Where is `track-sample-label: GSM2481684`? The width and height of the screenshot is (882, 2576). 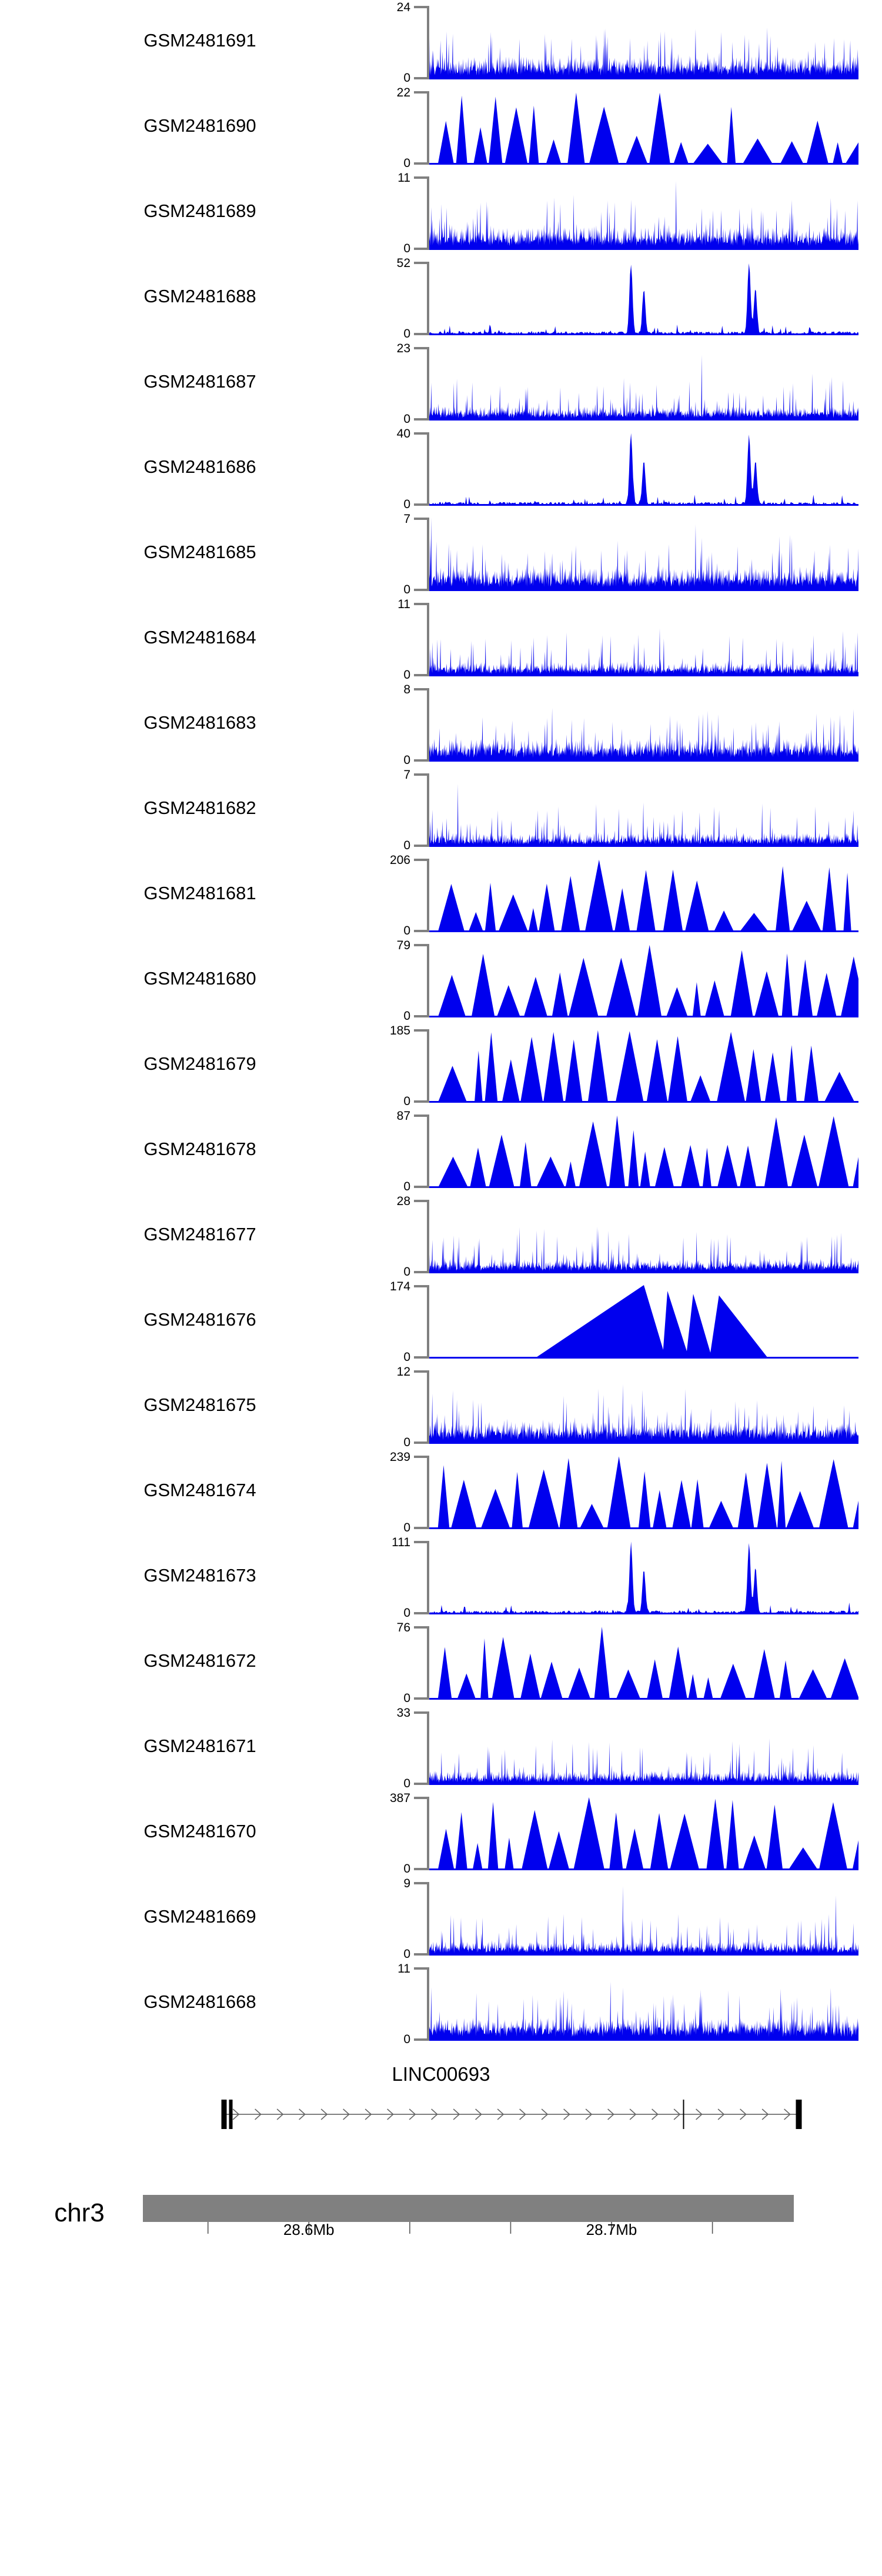 track-sample-label: GSM2481684 is located at coordinates (199, 637).